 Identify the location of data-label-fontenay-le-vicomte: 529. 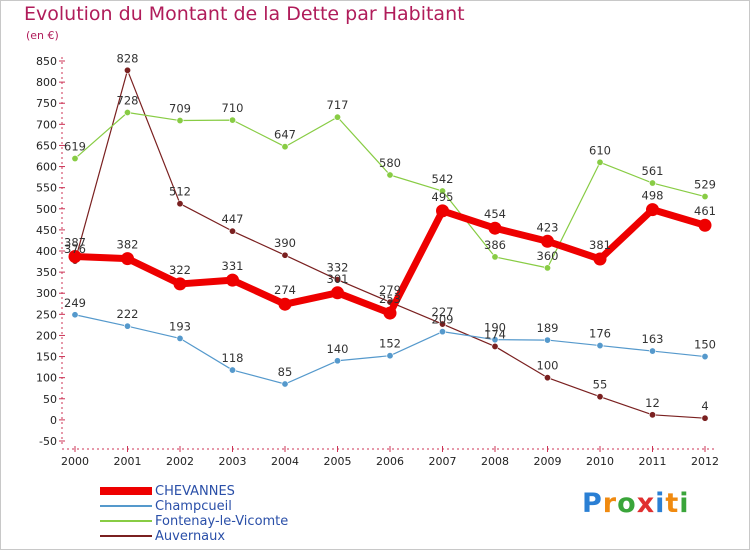
(705, 185).